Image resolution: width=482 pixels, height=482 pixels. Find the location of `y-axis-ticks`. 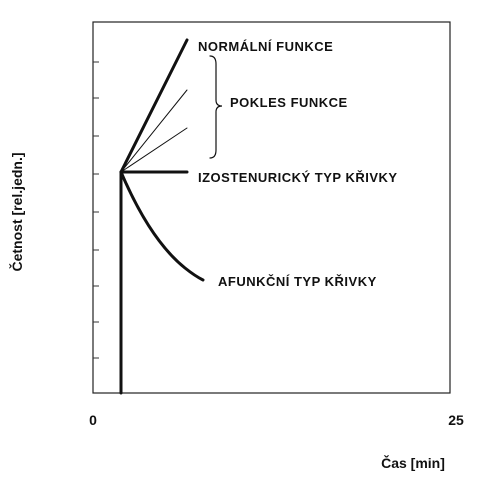

y-axis-ticks is located at coordinates (96, 210).